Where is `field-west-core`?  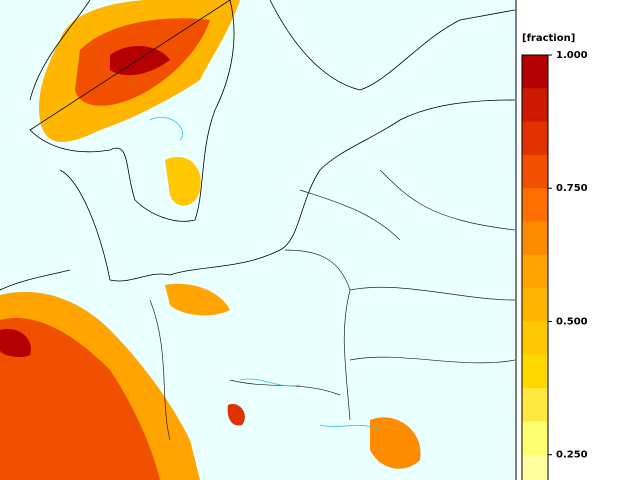
field-west-core is located at coordinates (80, 399).